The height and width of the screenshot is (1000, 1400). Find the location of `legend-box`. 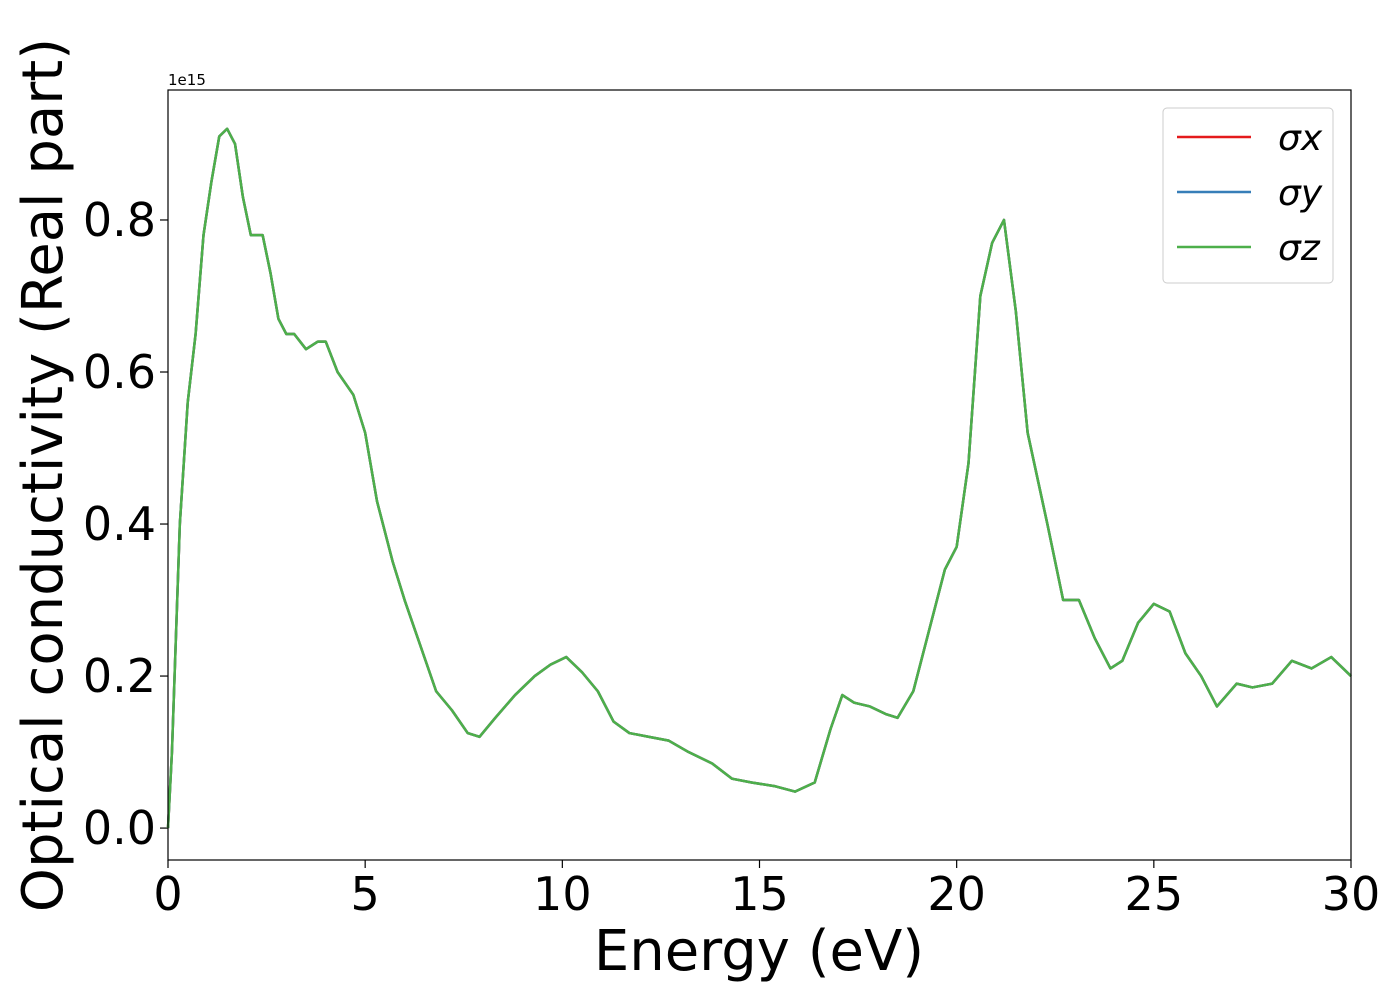

legend-box is located at coordinates (1248, 195).